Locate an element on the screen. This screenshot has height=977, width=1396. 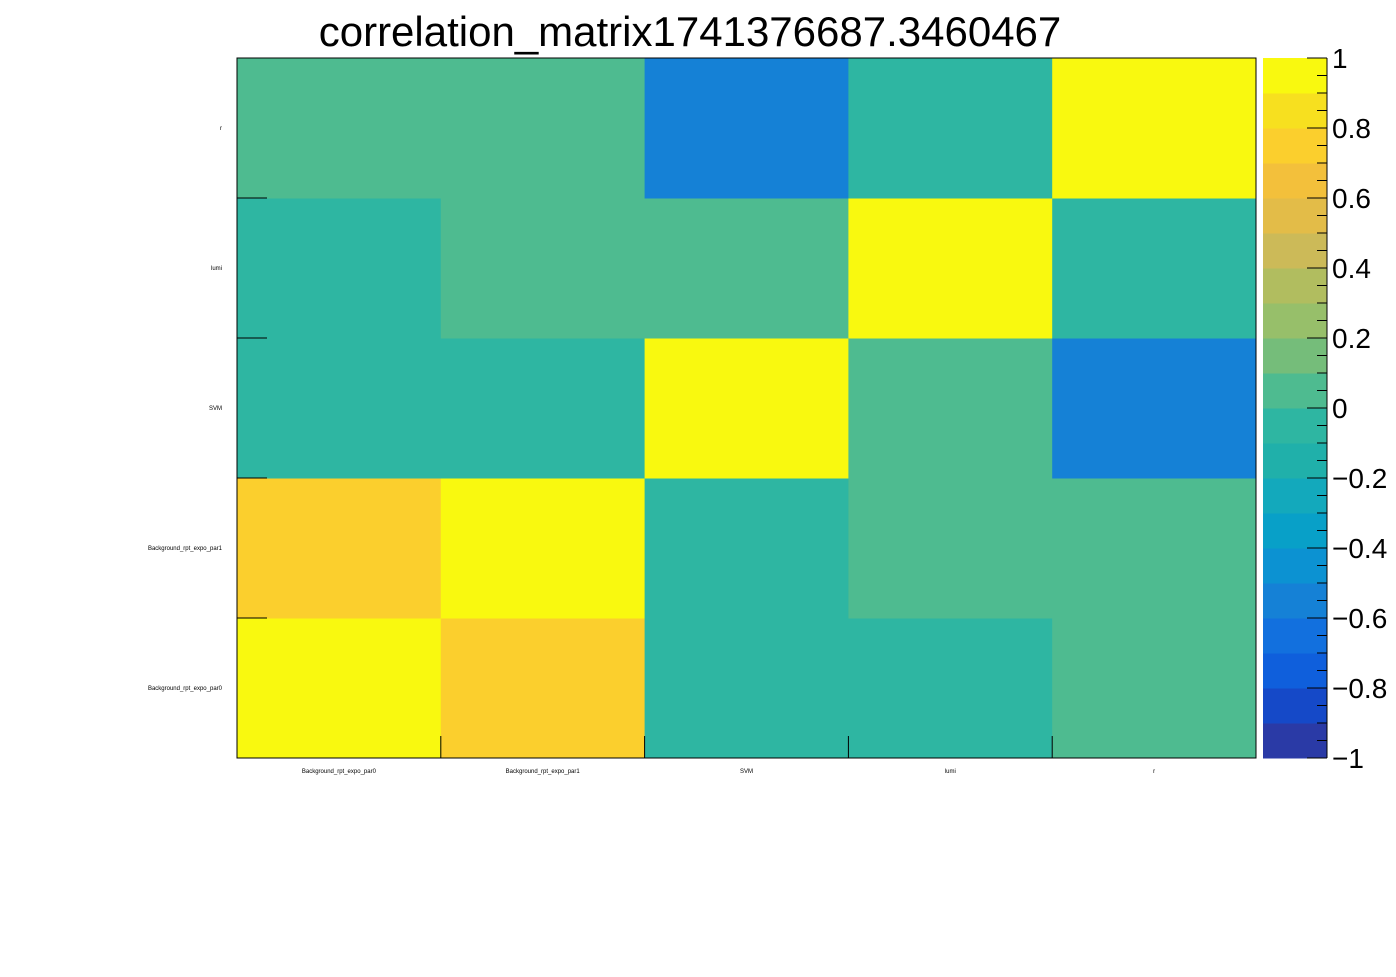
x-tick-label: r is located at coordinates (1154, 772).